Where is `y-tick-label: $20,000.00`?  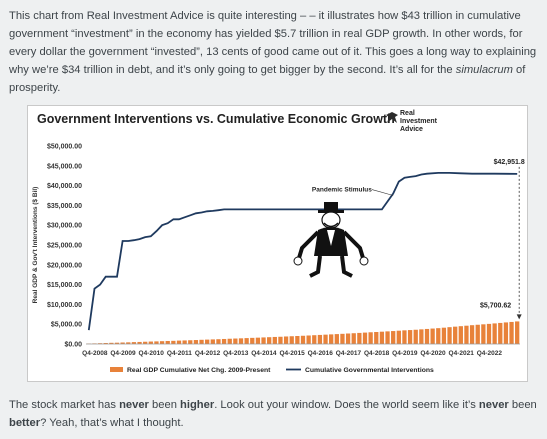 y-tick-label: $20,000.00 is located at coordinates (64, 265).